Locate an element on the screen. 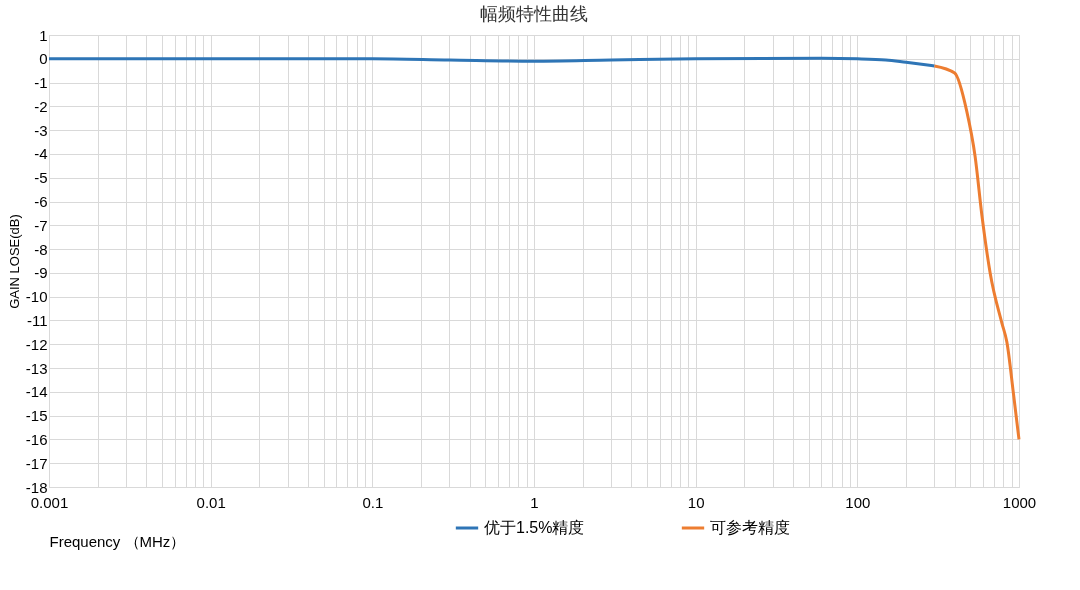 Image resolution: width=1080 pixels, height=590 pixels. legend-label: 可参考精度 is located at coordinates (750, 527).